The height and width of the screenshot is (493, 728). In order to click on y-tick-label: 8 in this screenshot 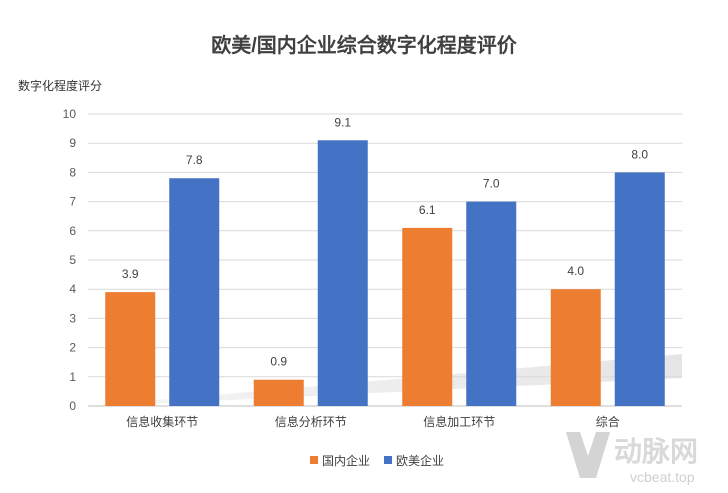, I will do `click(72, 172)`.